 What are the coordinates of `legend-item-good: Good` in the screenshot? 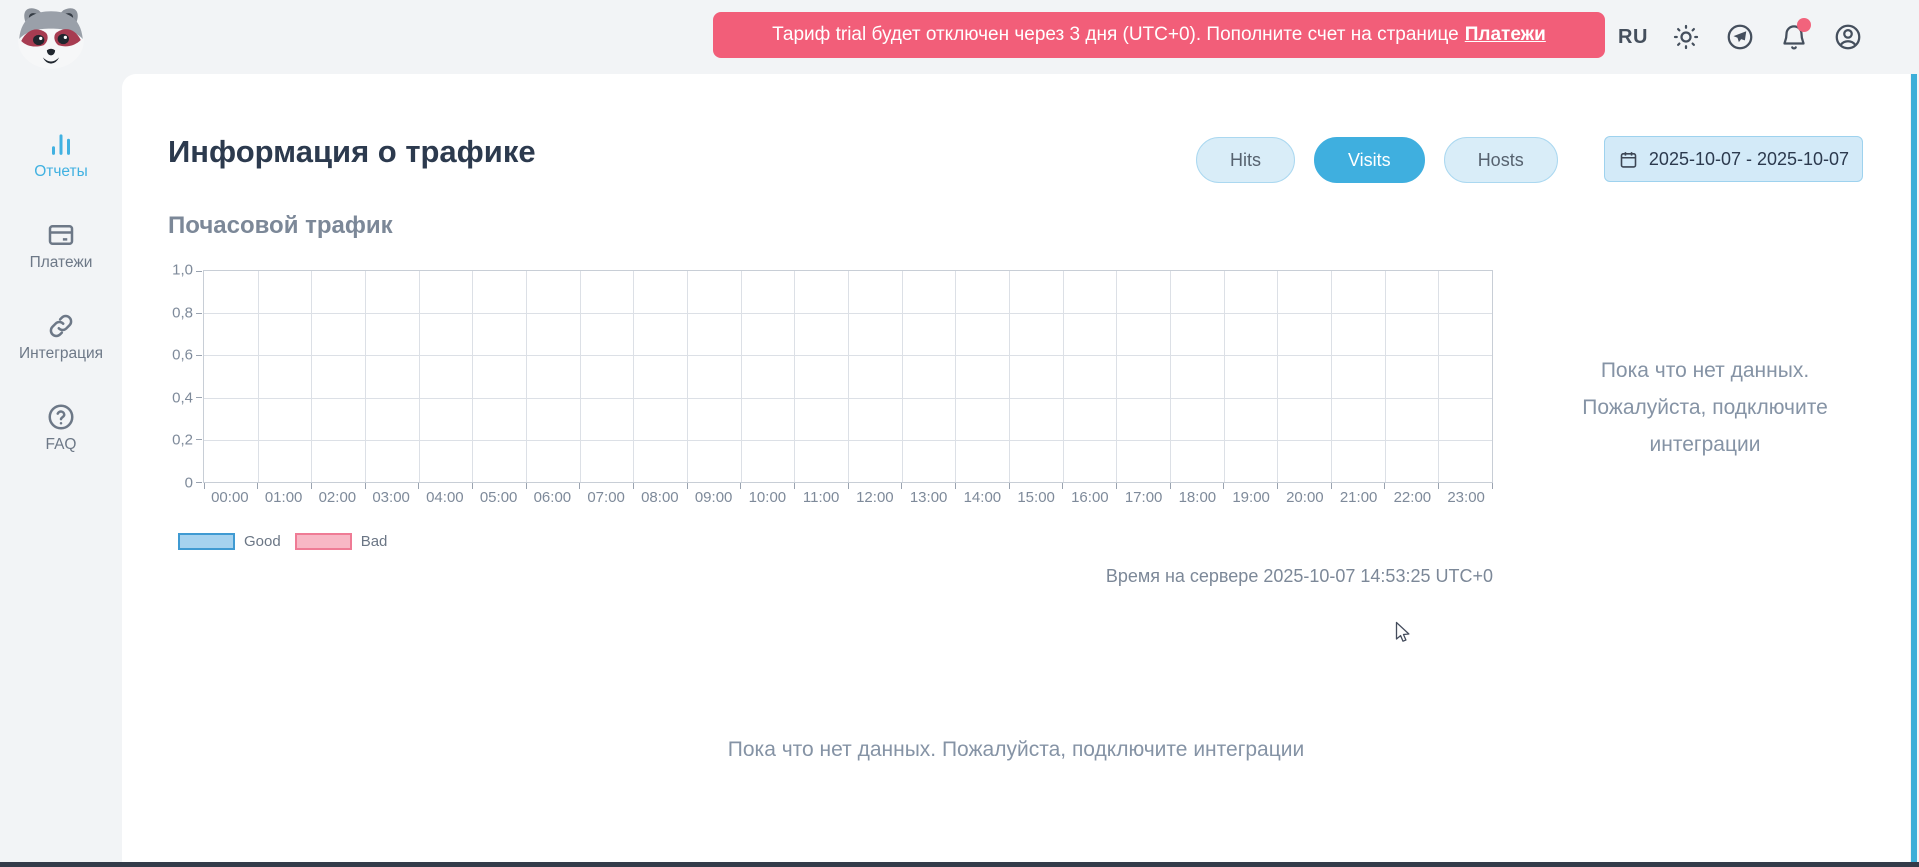 It's located at (229, 541).